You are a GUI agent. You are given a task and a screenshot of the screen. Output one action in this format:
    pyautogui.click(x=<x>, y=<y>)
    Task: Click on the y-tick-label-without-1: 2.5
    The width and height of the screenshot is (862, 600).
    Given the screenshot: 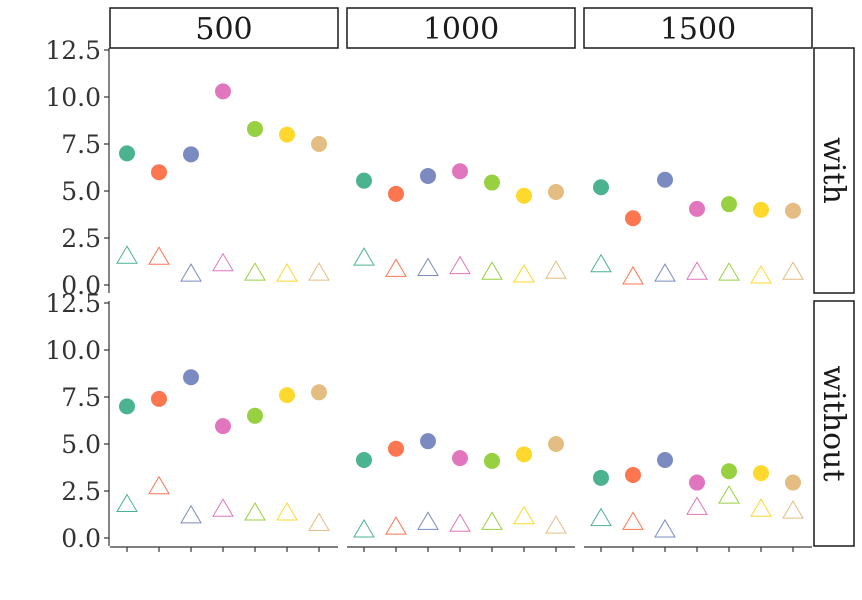 What is the action you would take?
    pyautogui.click(x=81, y=491)
    